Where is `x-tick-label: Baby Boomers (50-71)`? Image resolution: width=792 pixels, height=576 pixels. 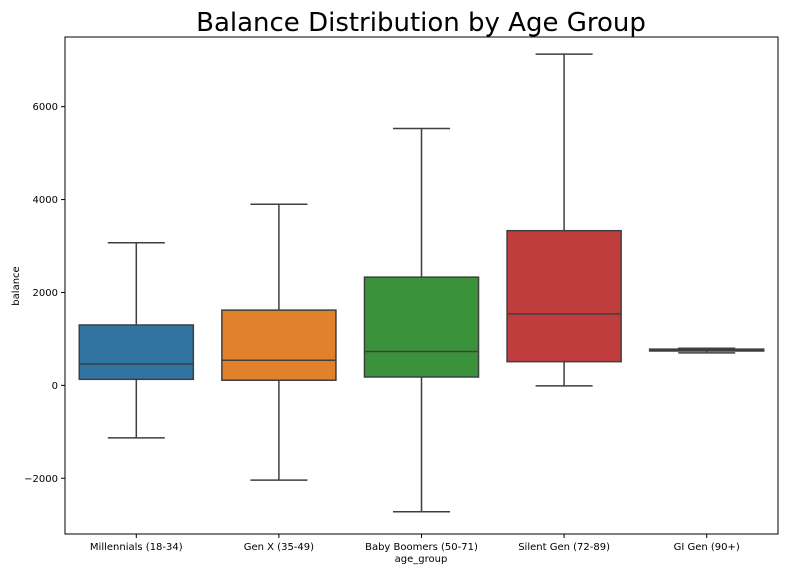 x-tick-label: Baby Boomers (50-71) is located at coordinates (421, 547).